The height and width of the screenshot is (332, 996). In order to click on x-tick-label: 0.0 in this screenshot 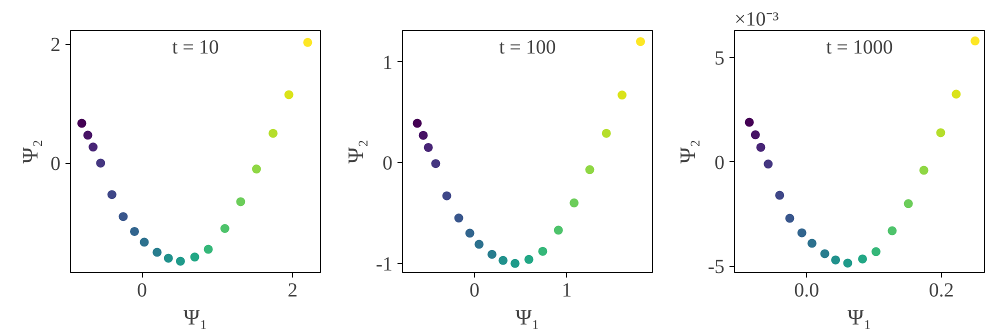, I will do `click(807, 291)`.